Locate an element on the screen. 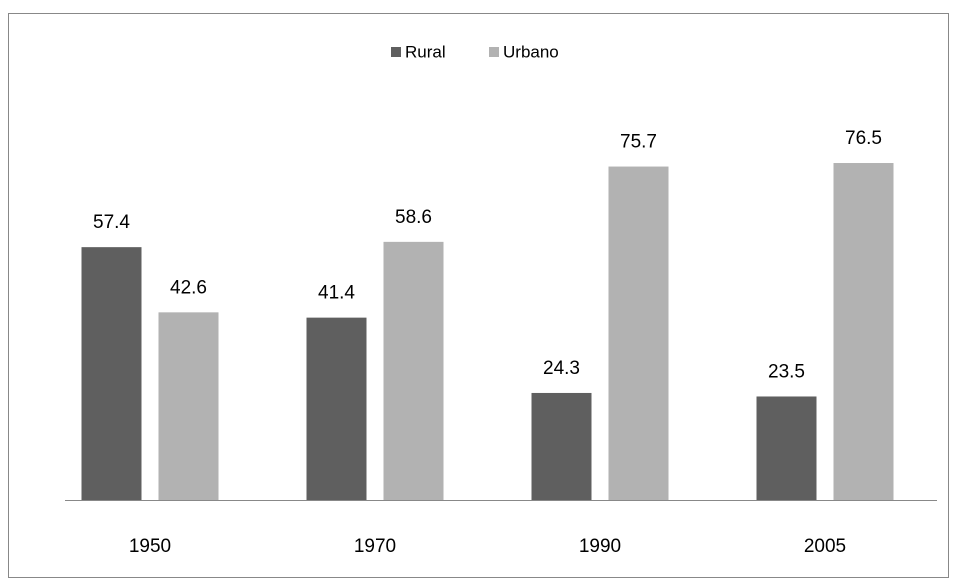 The image size is (953, 580). data-label: 41.4 is located at coordinates (336, 293).